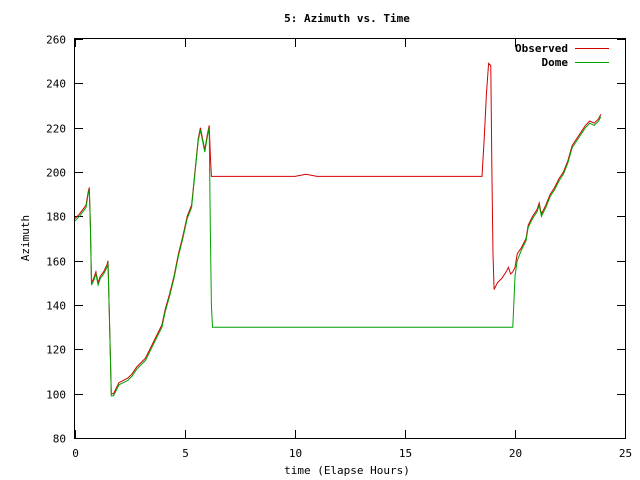 This screenshot has height=480, width=640. Describe the element at coordinates (56, 262) in the screenshot. I see `y-tick-label: 160` at that location.